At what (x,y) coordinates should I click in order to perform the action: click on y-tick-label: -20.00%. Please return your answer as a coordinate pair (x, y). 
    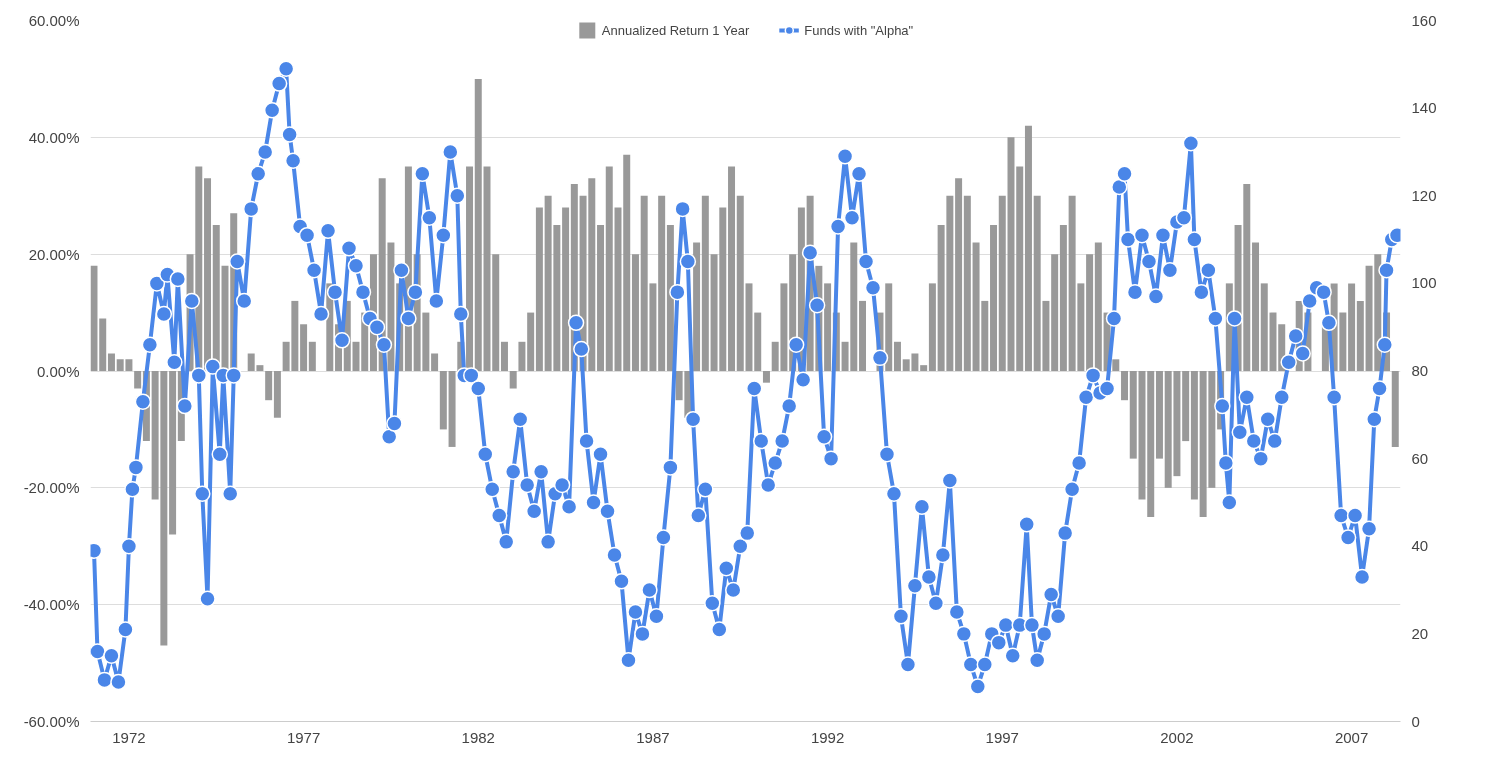
    Looking at the image, I should click on (51, 488).